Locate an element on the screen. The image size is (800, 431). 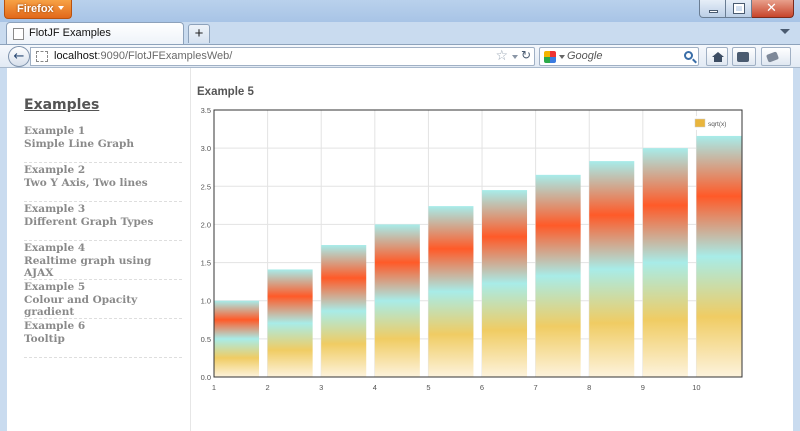
search-bar: Google is located at coordinates (619, 56).